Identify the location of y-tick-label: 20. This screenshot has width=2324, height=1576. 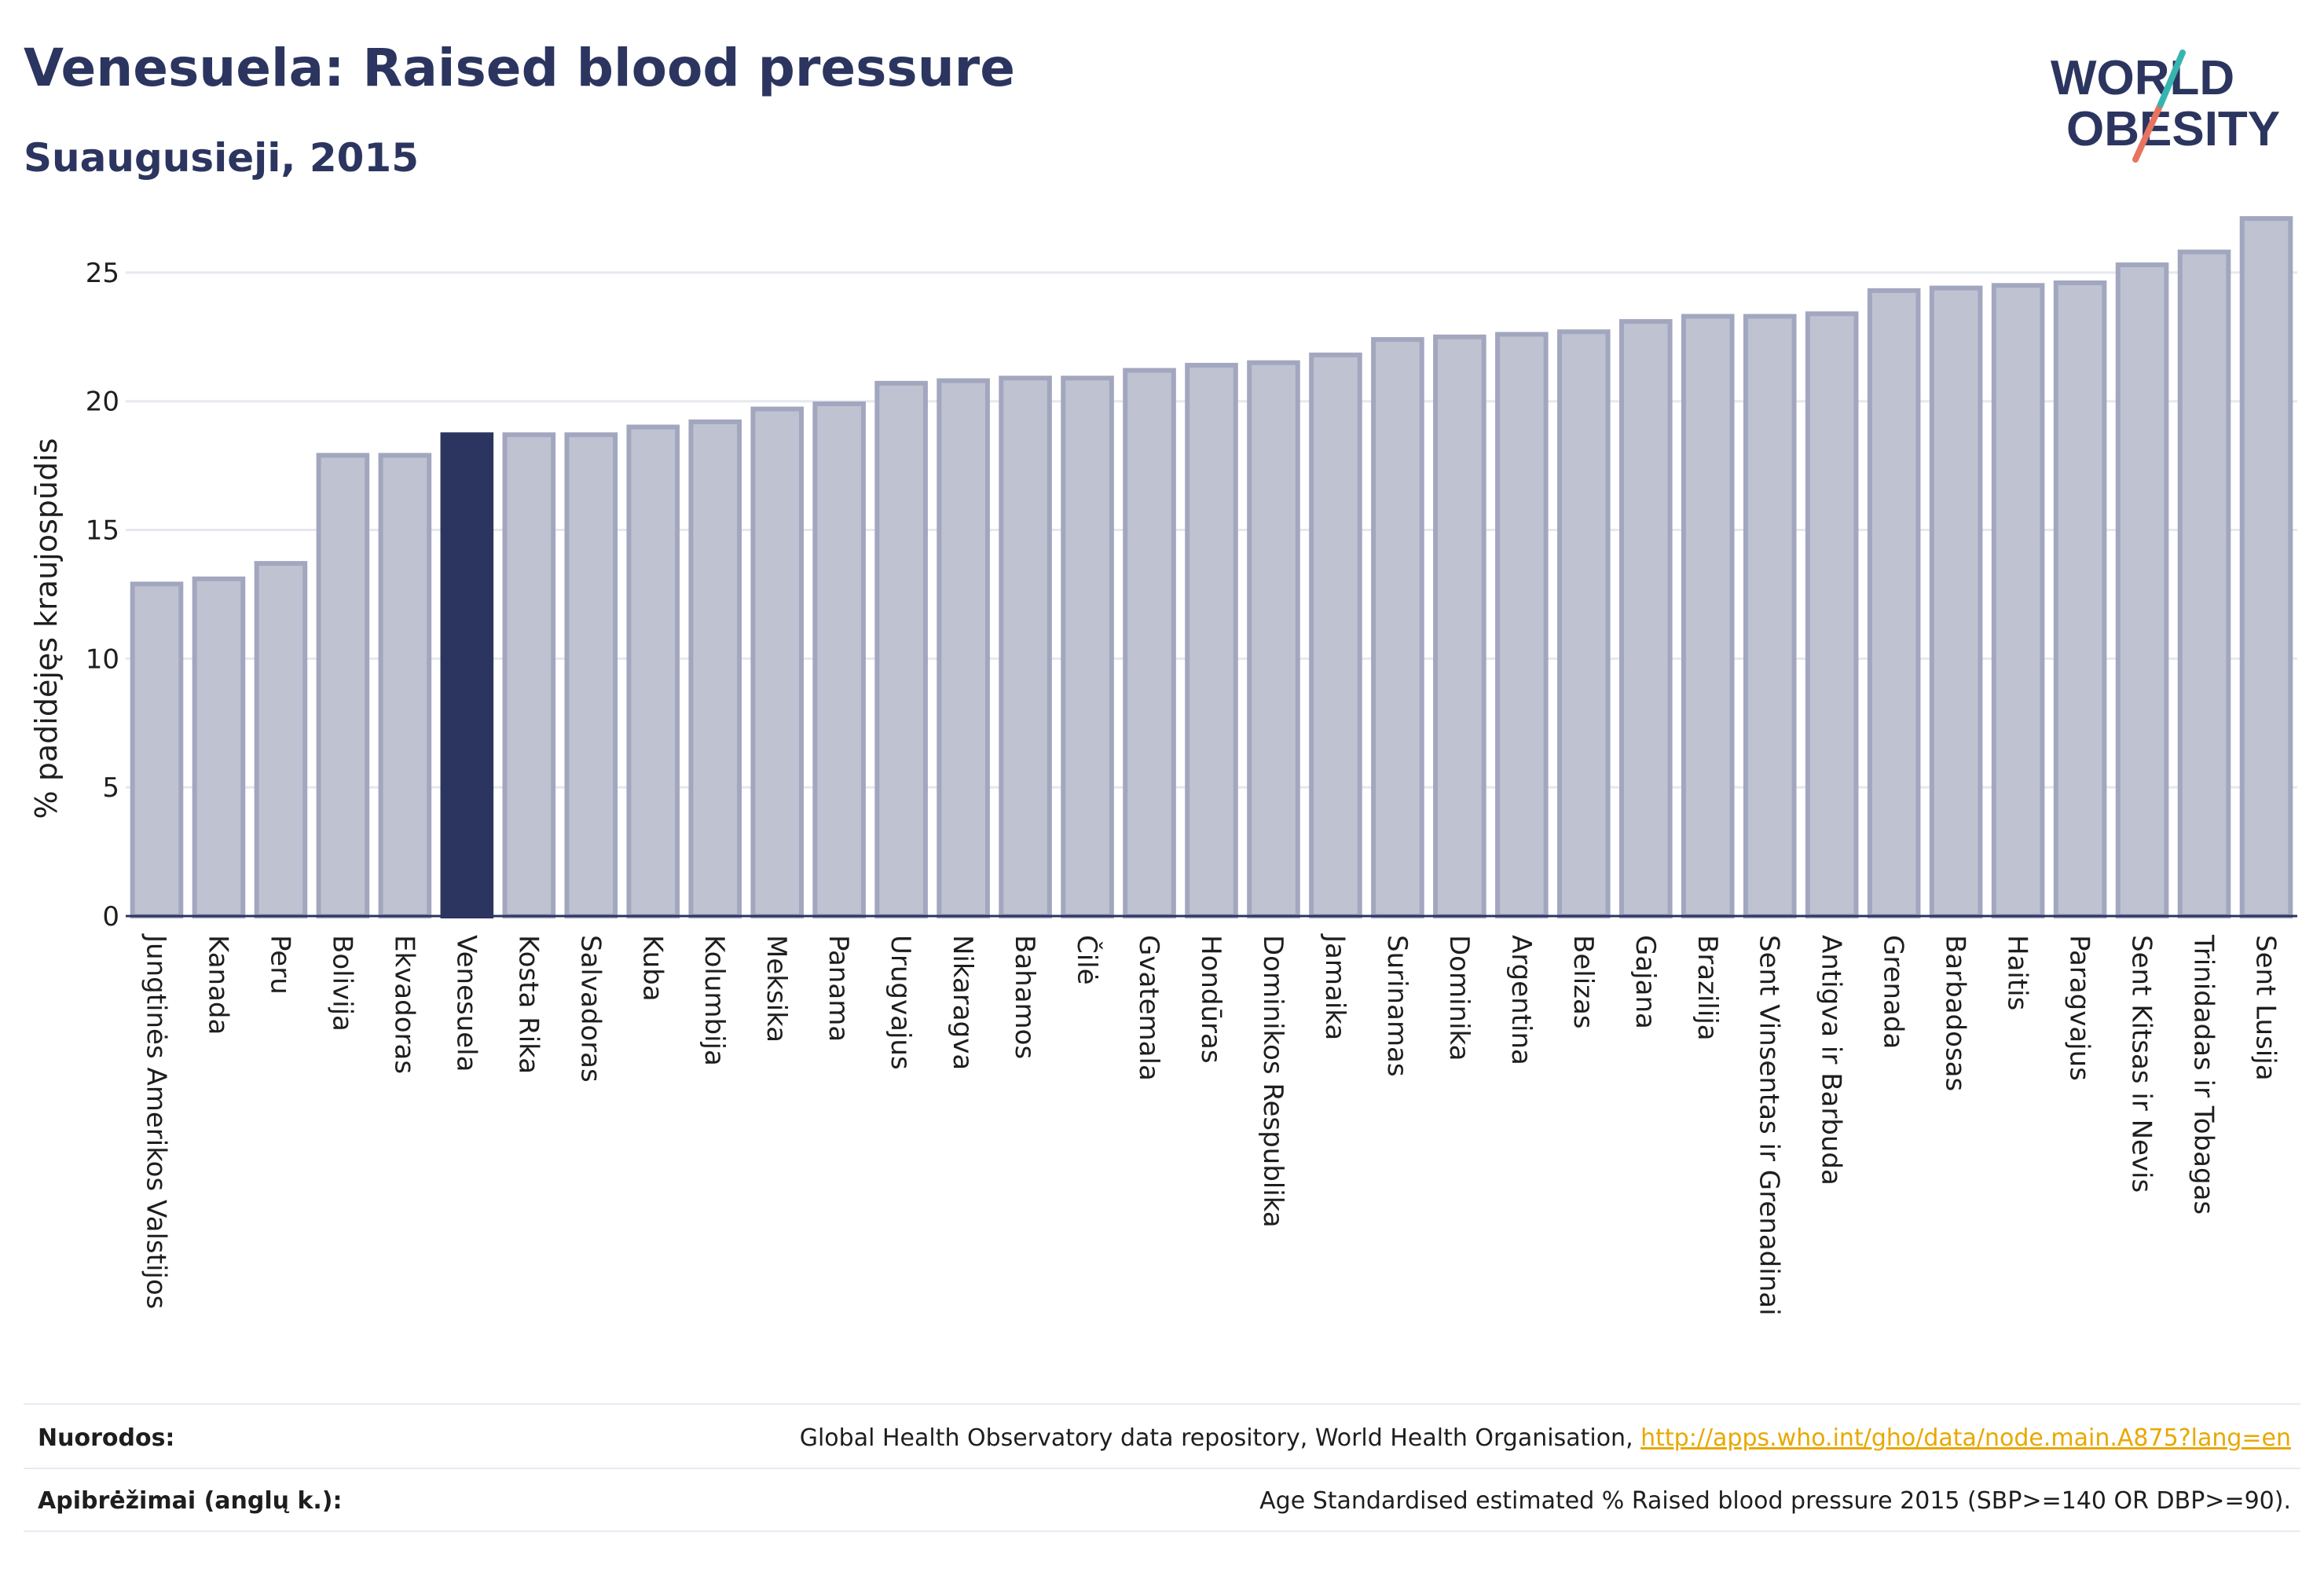
(102, 402).